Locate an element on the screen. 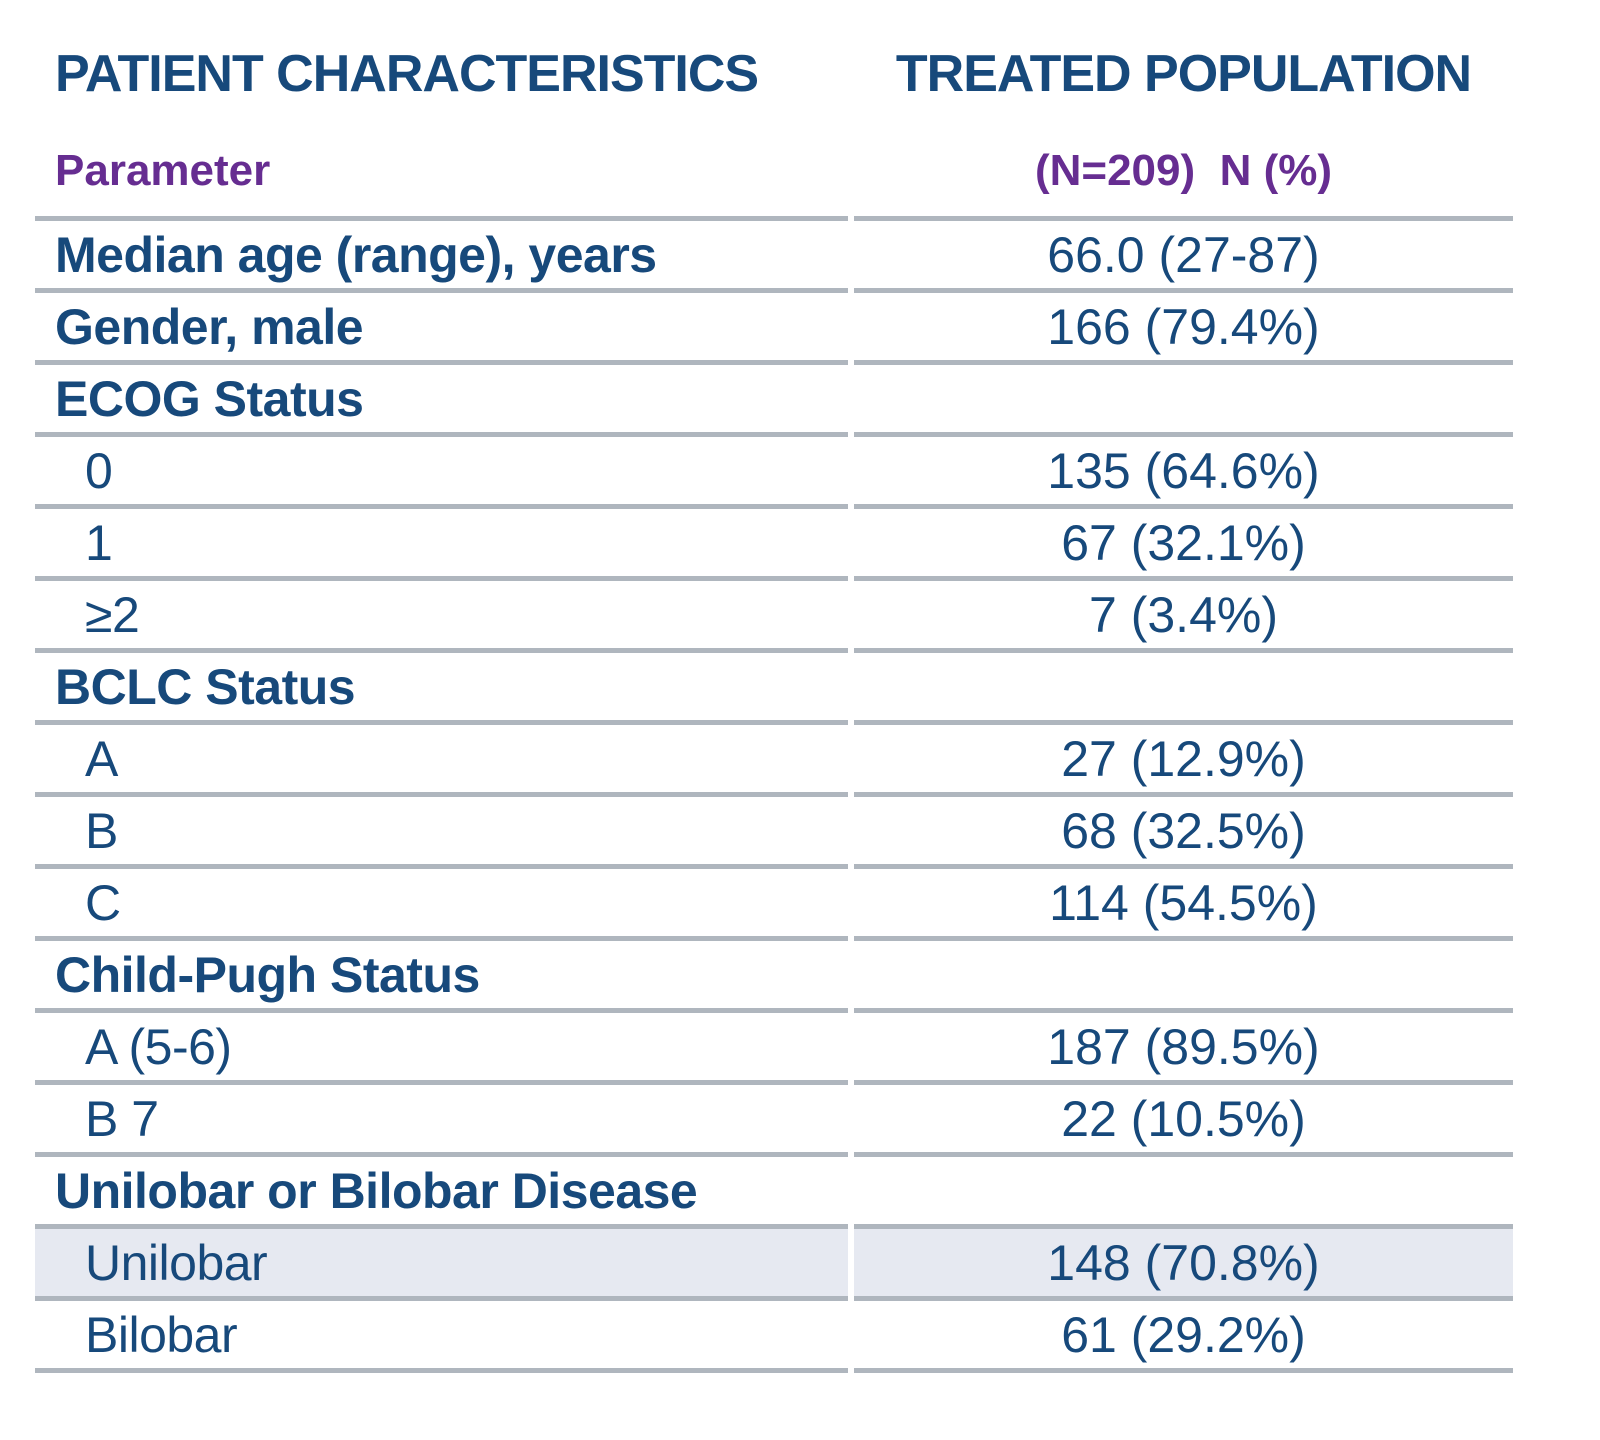 This screenshot has width=1600, height=1440. table-row: Median age (range), years 66.0 (27-87) is located at coordinates (774, 254).